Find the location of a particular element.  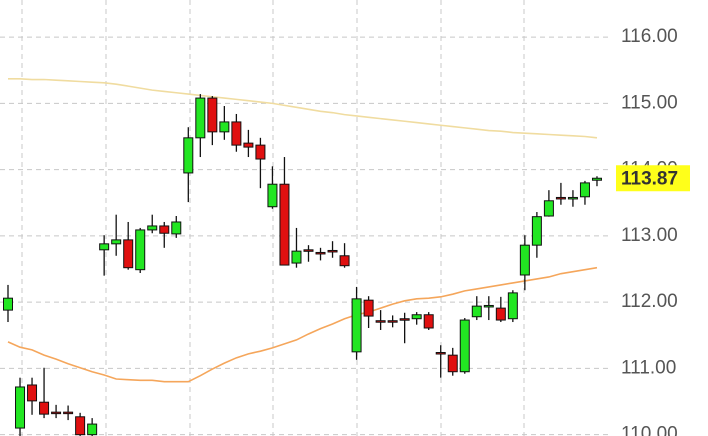

y-tick-label: 110.00 is located at coordinates (649, 430).